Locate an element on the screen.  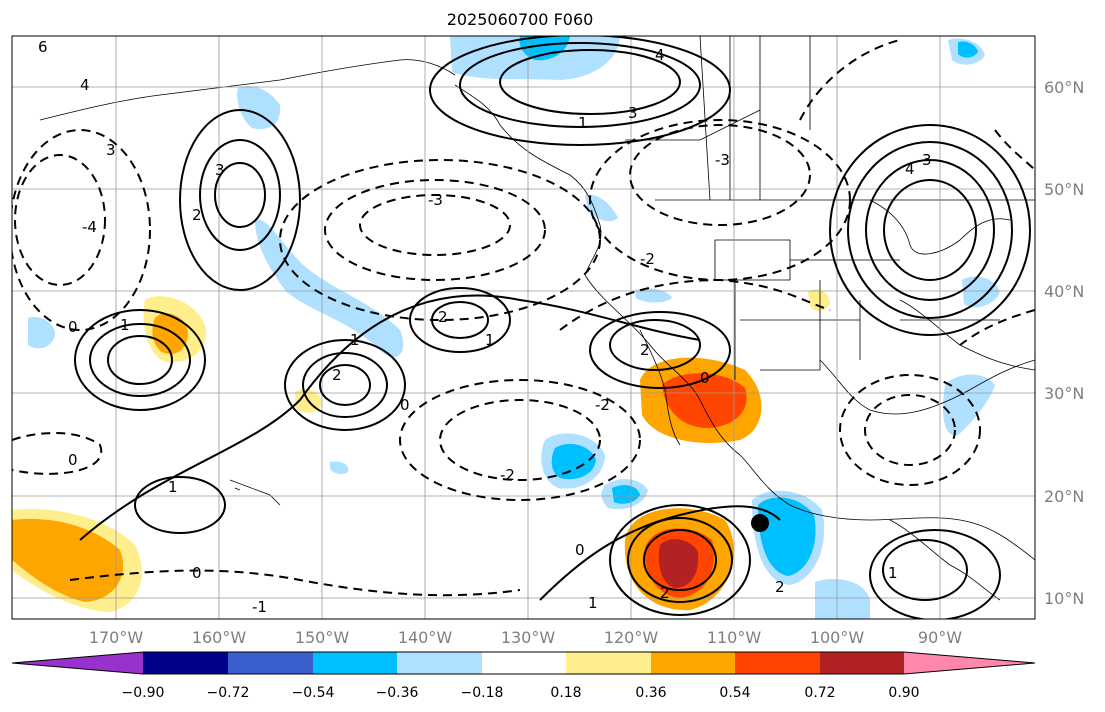
map-title: 2025060700 F060 is located at coordinates (520, 19).